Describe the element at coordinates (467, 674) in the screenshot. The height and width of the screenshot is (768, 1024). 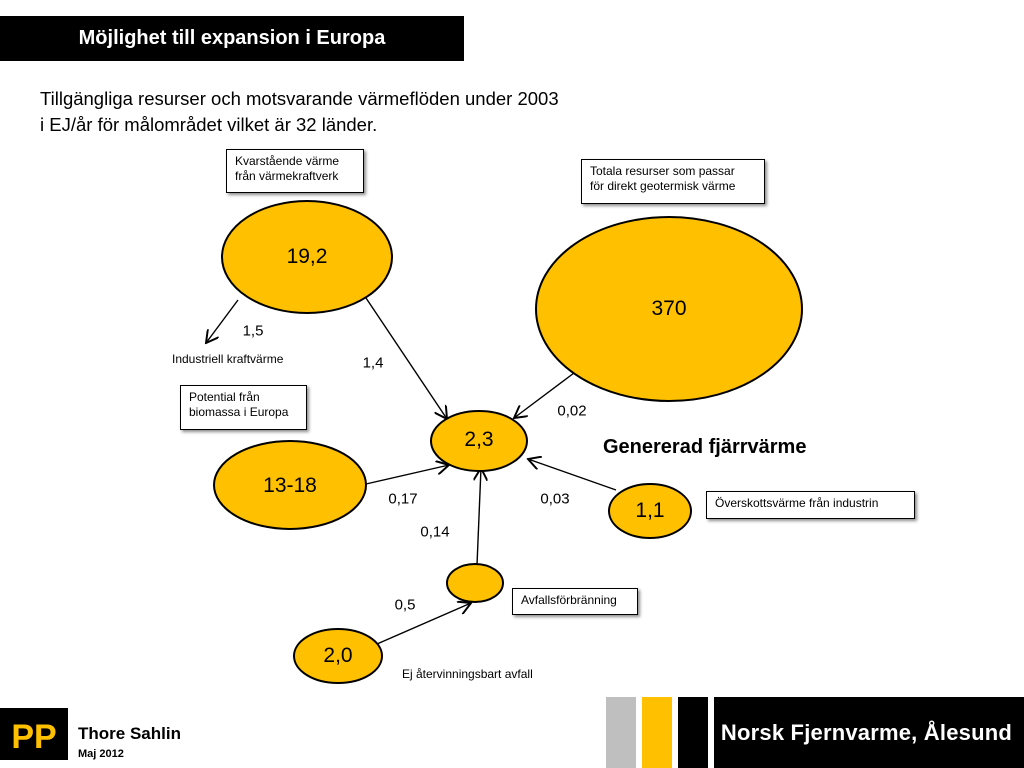
I see `label-non-recyclable: Ej återvinningsbart avfall` at that location.